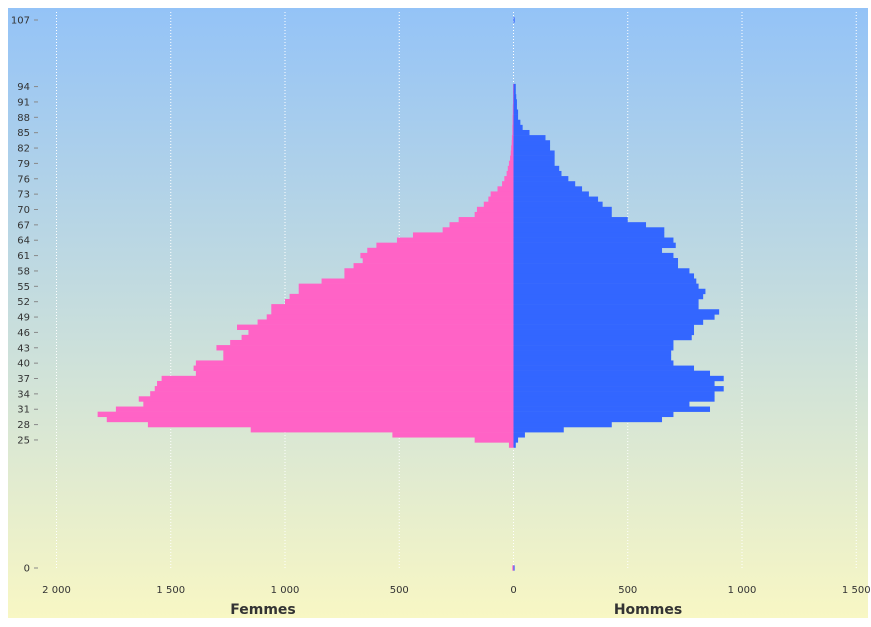  Describe the element at coordinates (456, 590) in the screenshot. I see `x-axis-ticks: 2 000 1 500 1 000 500 0 500 1 000 1 500` at that location.